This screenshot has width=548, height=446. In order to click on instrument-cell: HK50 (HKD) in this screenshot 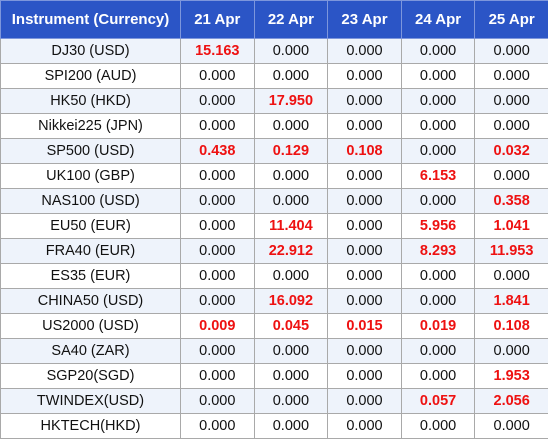, I will do `click(90, 101)`.